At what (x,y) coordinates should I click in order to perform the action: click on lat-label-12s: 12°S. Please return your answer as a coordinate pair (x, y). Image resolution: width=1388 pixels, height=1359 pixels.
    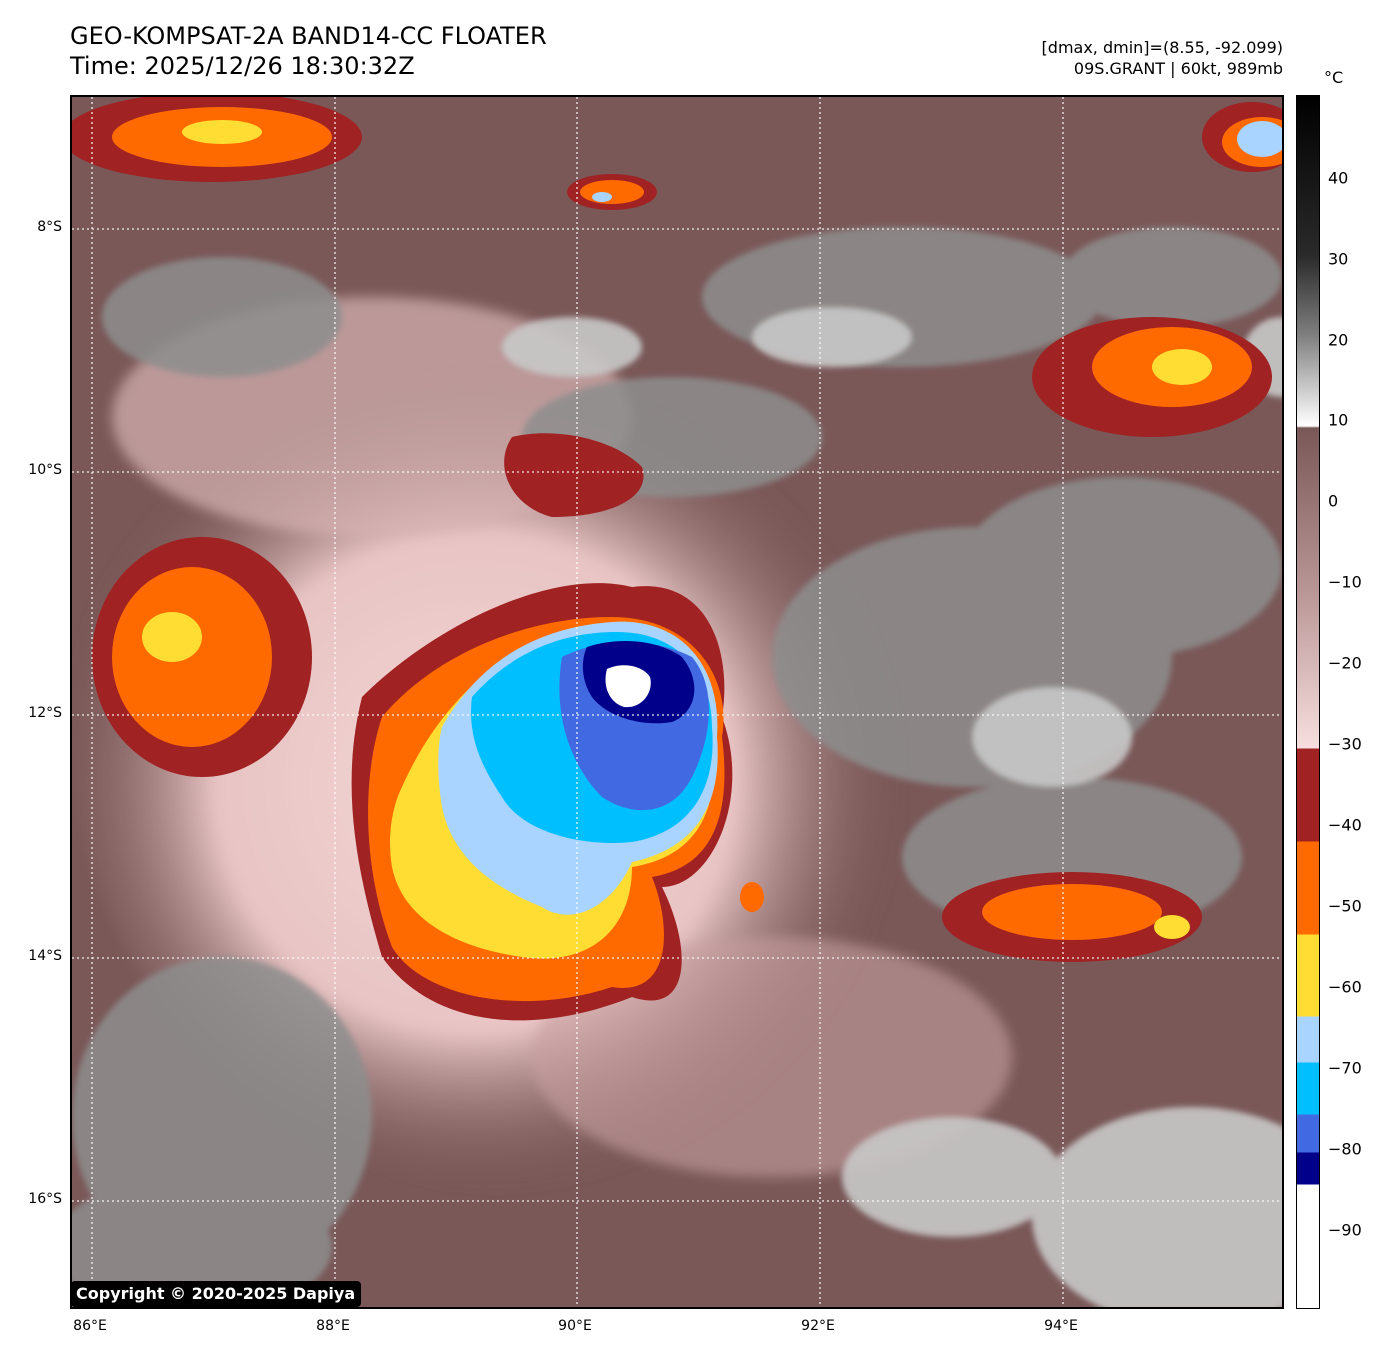
    Looking at the image, I should click on (45, 713).